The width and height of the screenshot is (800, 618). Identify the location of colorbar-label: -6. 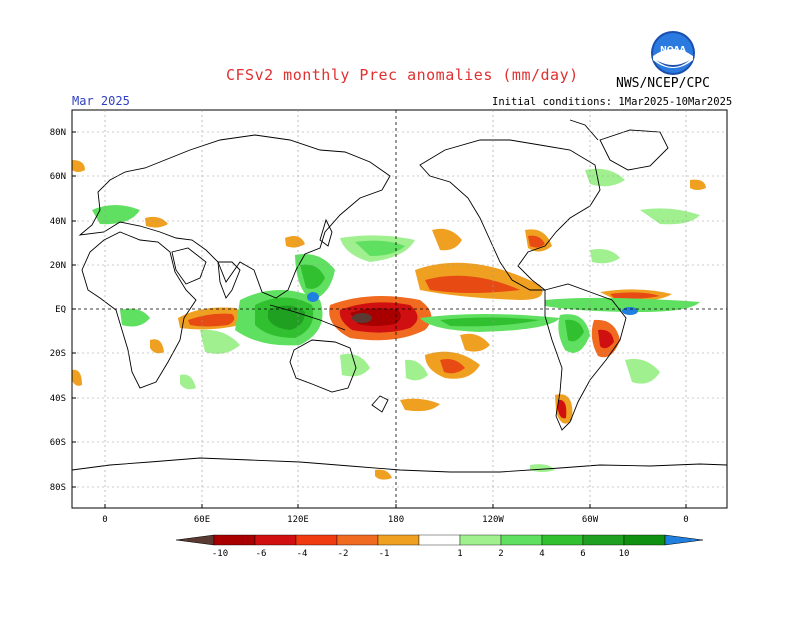
(261, 554).